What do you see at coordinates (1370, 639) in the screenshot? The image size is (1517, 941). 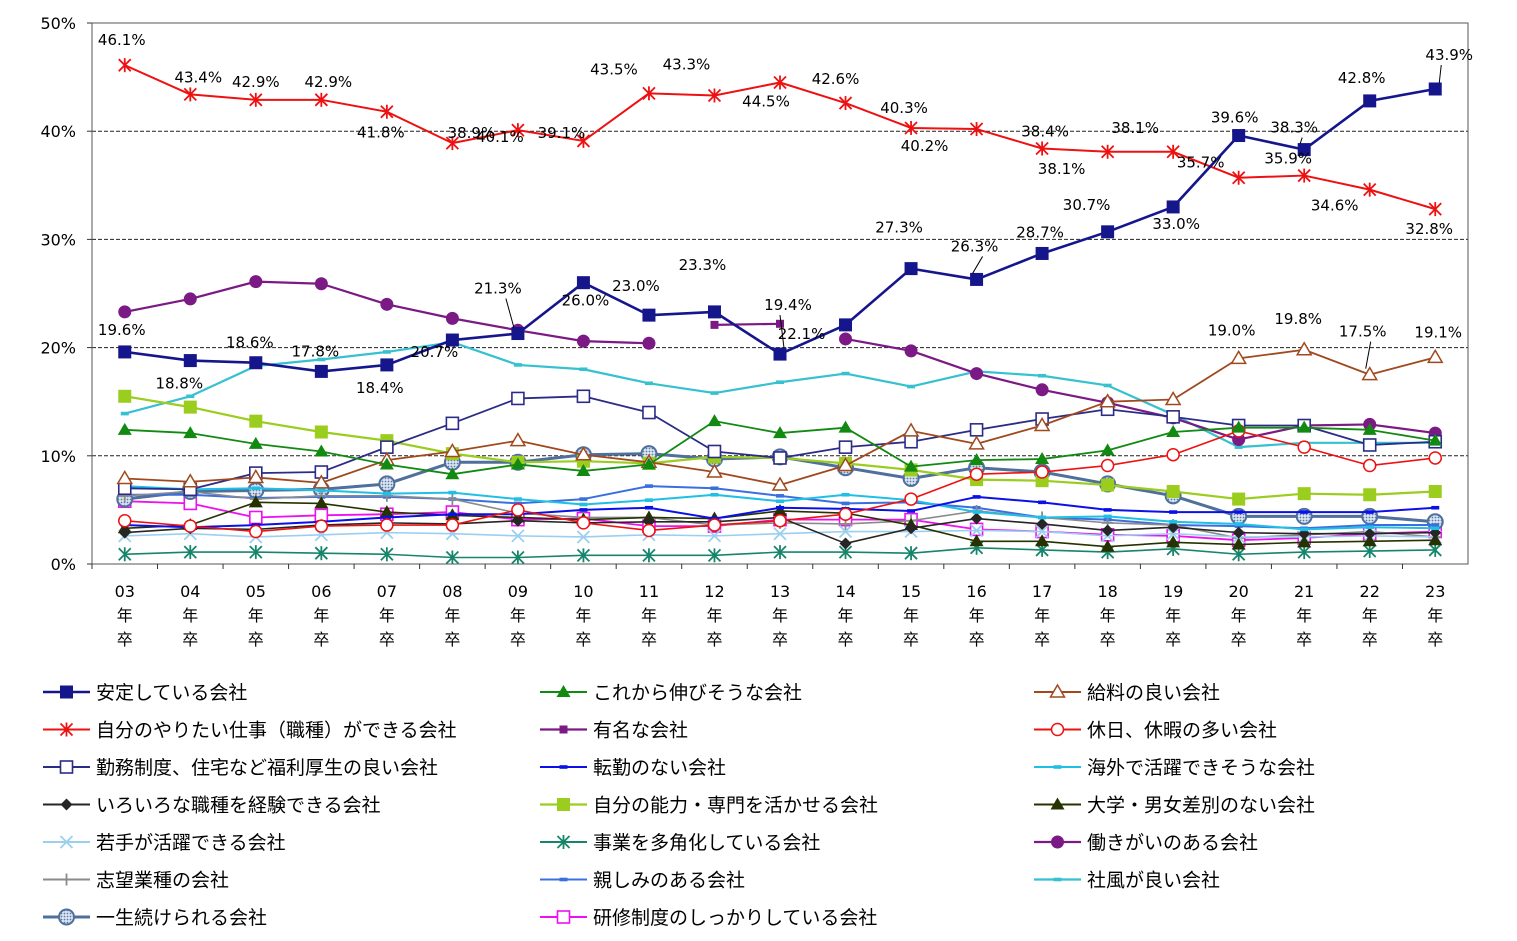 I see `xtick-label-22-grad: 卒` at bounding box center [1370, 639].